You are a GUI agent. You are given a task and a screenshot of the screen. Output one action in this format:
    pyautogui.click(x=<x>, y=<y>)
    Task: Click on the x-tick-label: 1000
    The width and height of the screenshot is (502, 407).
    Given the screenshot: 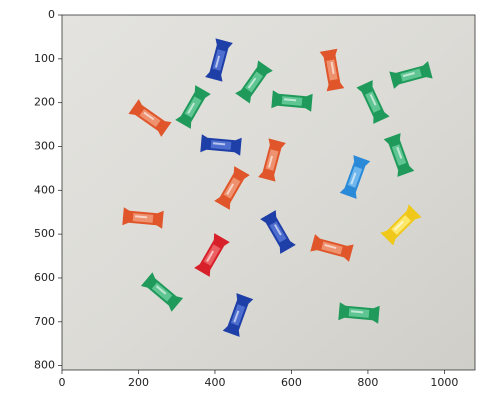 What is the action you would take?
    pyautogui.click(x=444, y=382)
    